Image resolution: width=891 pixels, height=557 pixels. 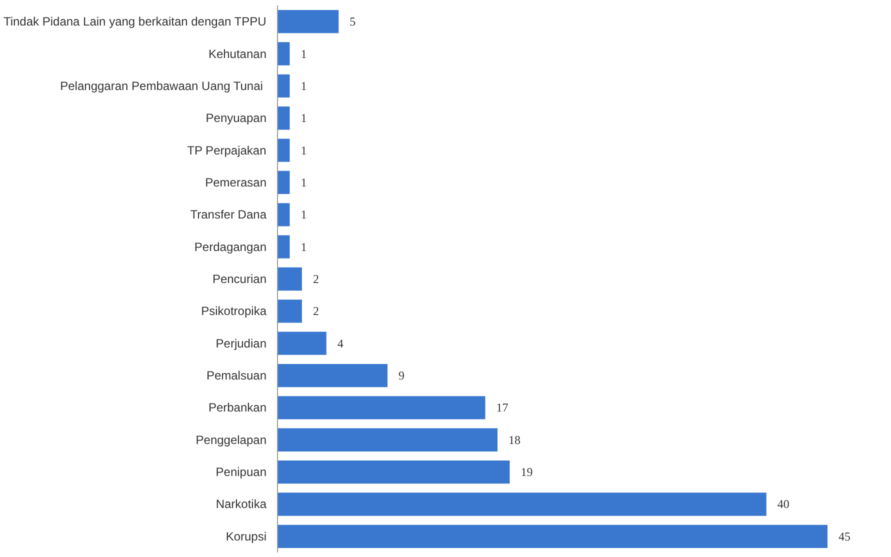 I want to click on y-tick-label: Korupsi, so click(x=246, y=536).